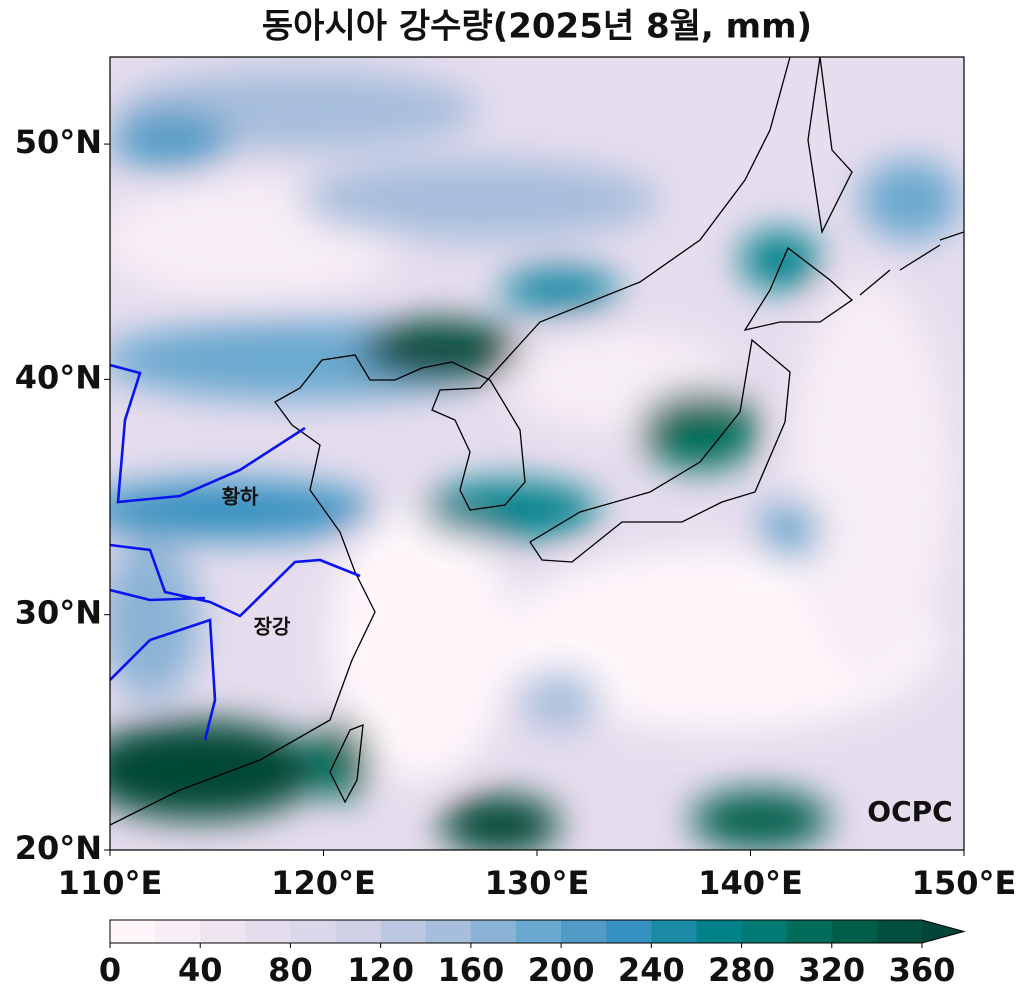  I want to click on colorbar-tick-label: 240, so click(651, 970).